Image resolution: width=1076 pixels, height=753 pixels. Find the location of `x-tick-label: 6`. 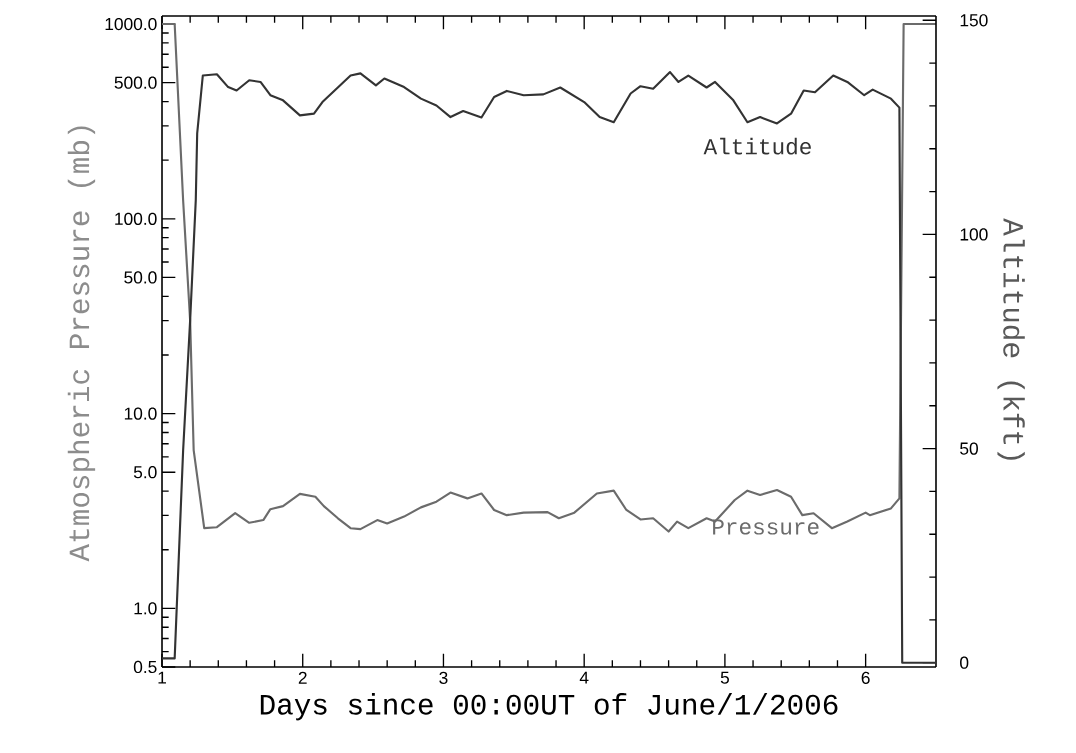

x-tick-label: 6 is located at coordinates (865, 677).